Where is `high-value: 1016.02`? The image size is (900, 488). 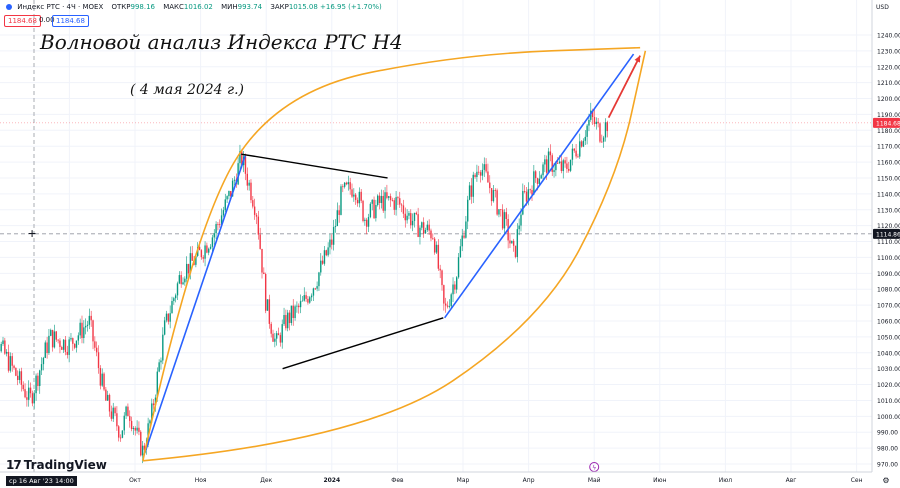 high-value: 1016.02 is located at coordinates (198, 7).